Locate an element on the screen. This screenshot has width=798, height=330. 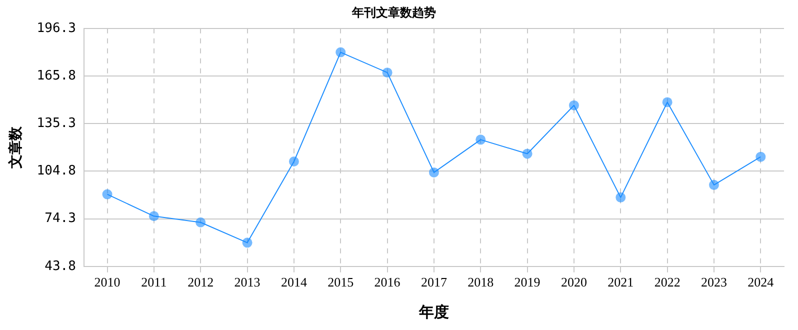
x-tick-label: 2021 is located at coordinates (621, 282).